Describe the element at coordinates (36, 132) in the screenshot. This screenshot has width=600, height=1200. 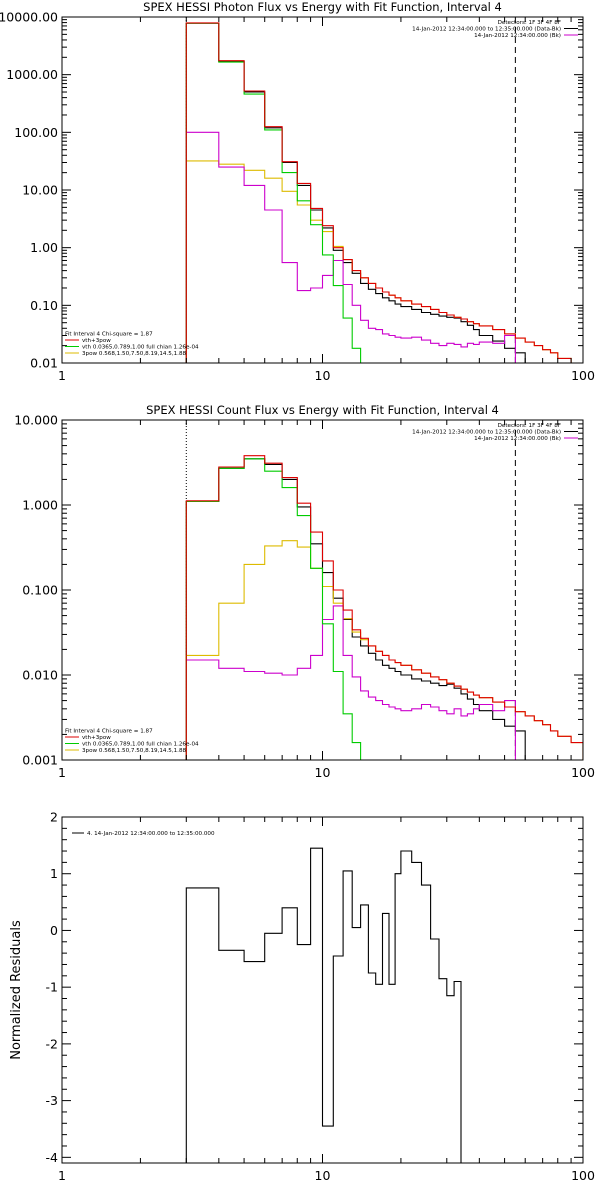
I see `y-tick-label: 100.00` at that location.